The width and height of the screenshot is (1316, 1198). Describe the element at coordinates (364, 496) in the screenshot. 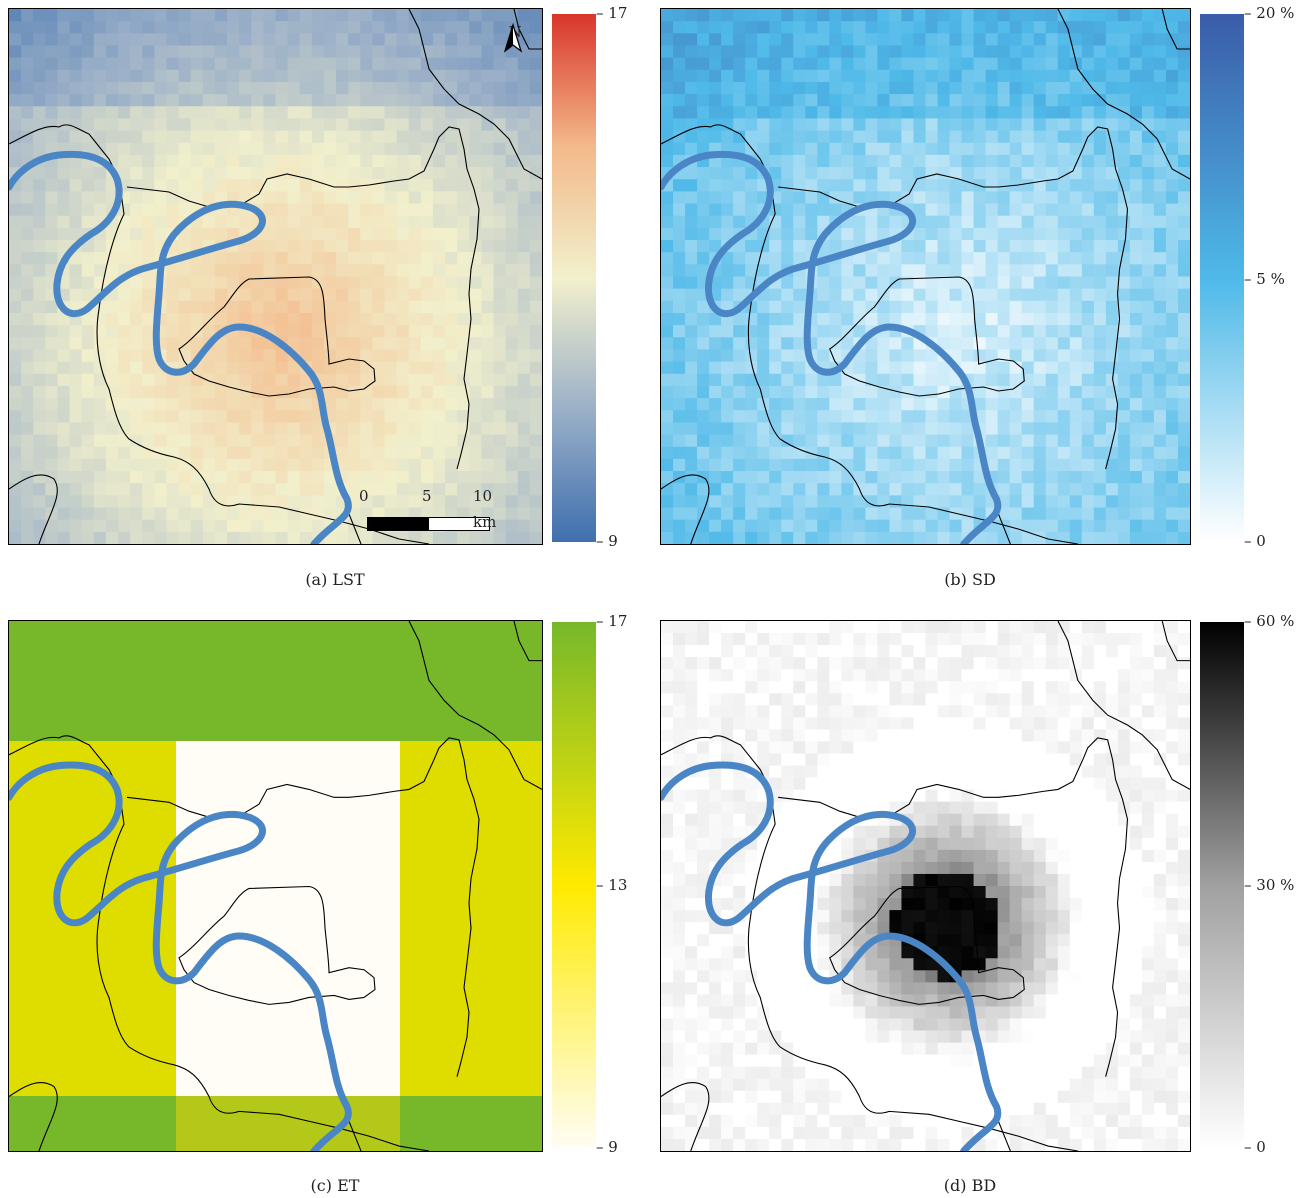

I see `scale-label-0: 0` at that location.